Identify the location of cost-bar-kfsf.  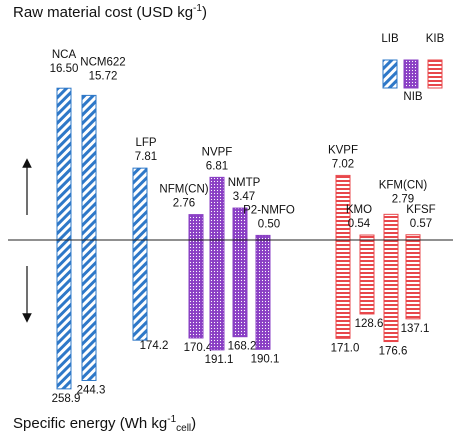
(413, 237).